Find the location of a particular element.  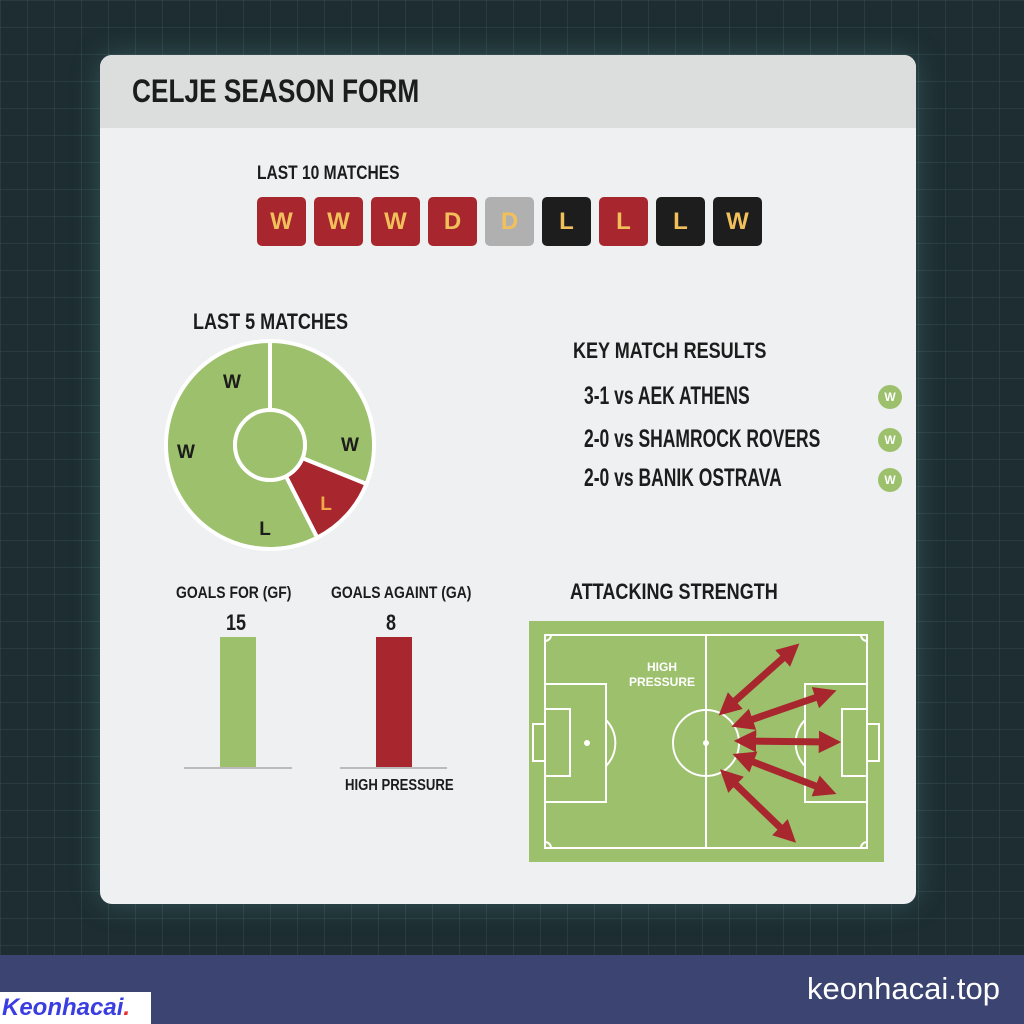

last5-donut: W W W L L is located at coordinates (270, 444).